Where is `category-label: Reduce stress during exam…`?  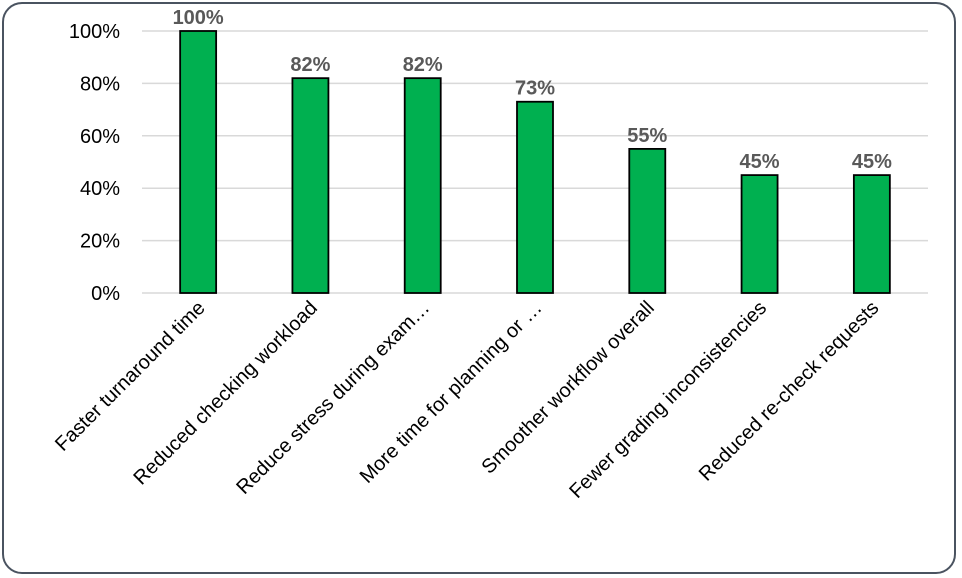
category-label: Reduce stress during exam… is located at coordinates (333, 398).